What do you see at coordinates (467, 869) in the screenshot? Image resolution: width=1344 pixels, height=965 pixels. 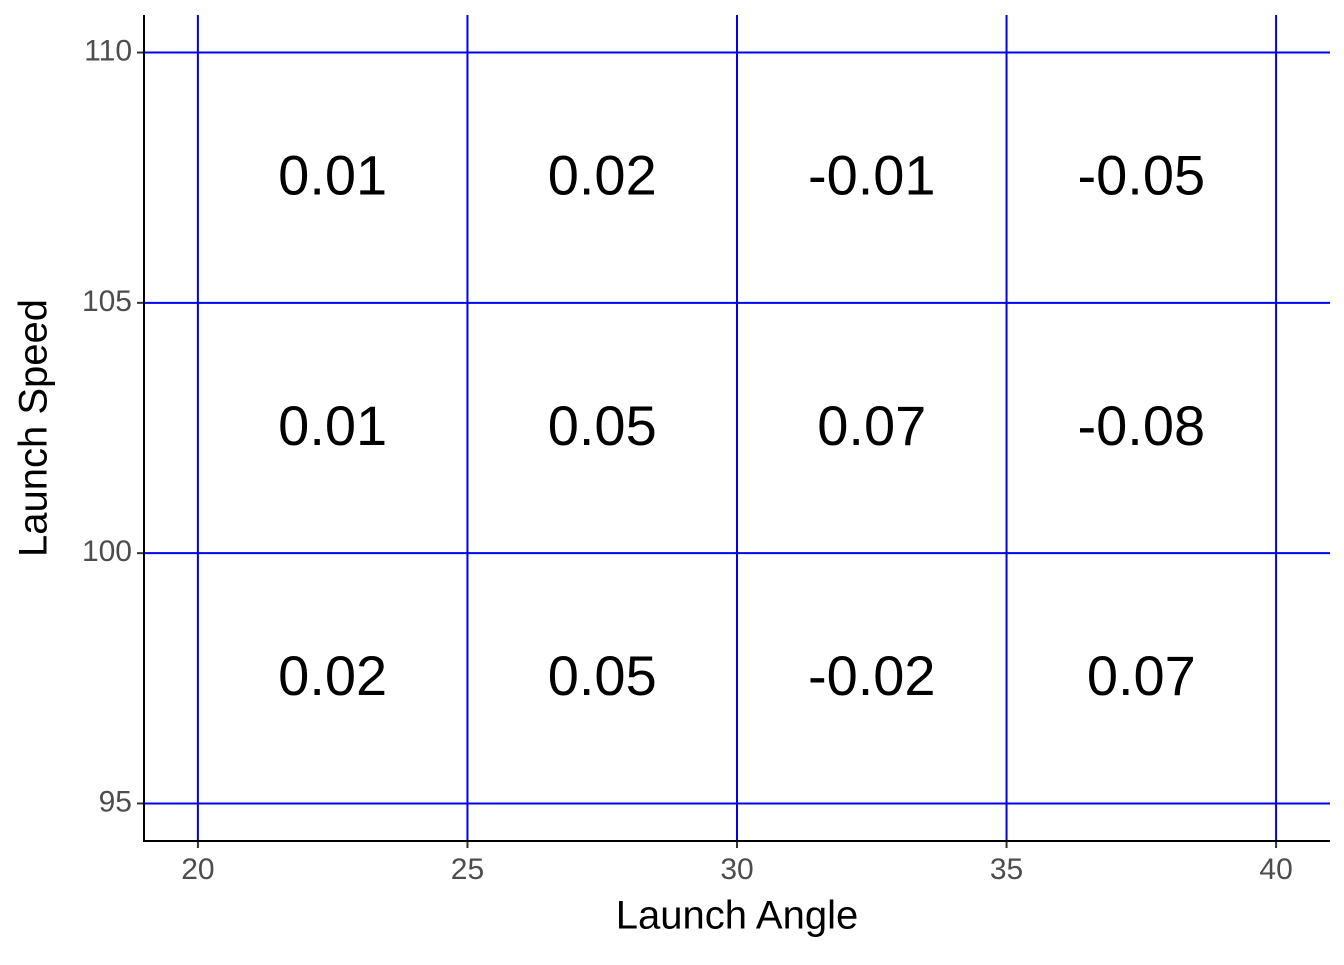 I see `x-tick-label: 25` at bounding box center [467, 869].